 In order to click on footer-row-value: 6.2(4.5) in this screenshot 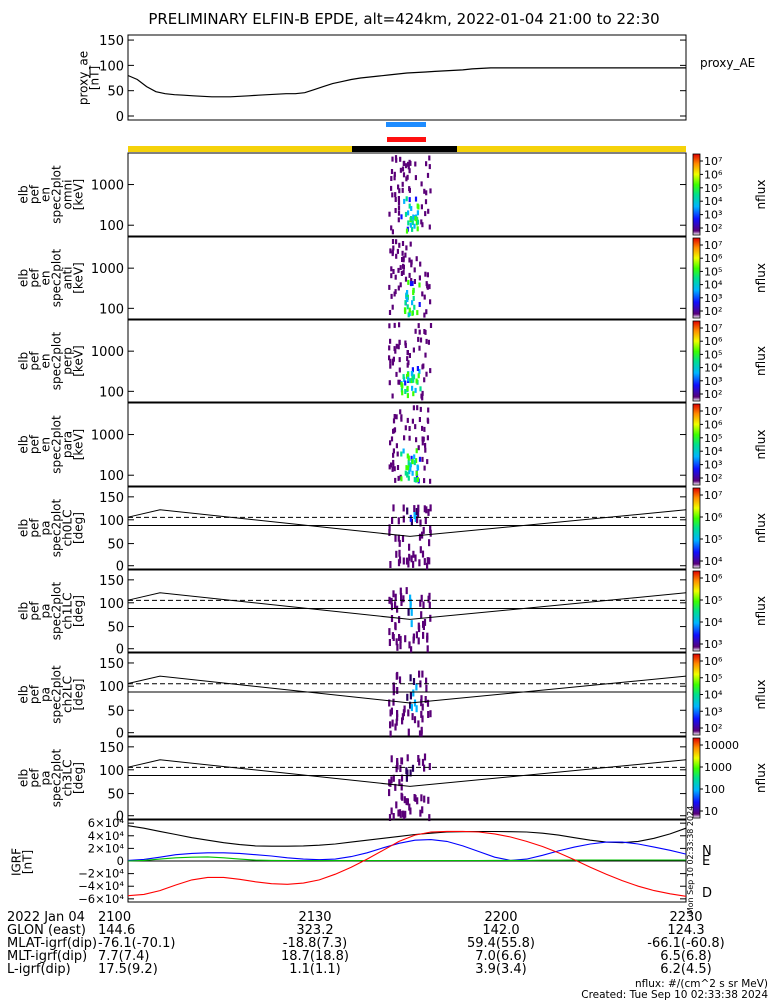, I will do `click(686, 969)`.